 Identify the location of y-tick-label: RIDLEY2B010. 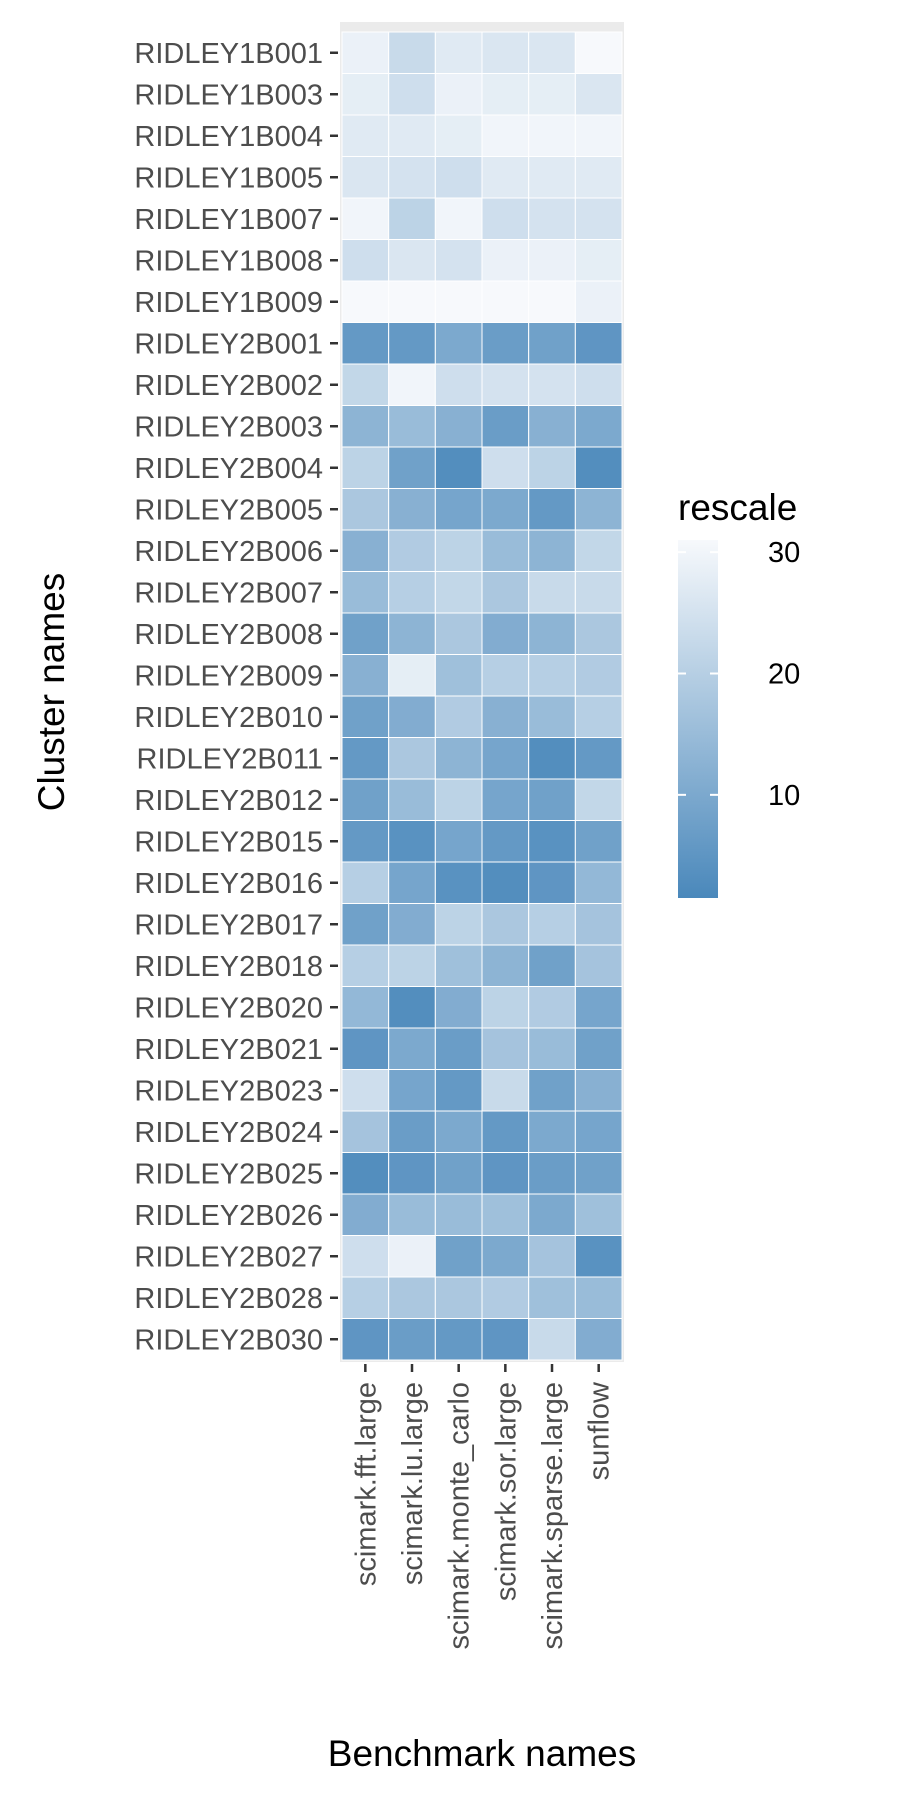
(228, 718).